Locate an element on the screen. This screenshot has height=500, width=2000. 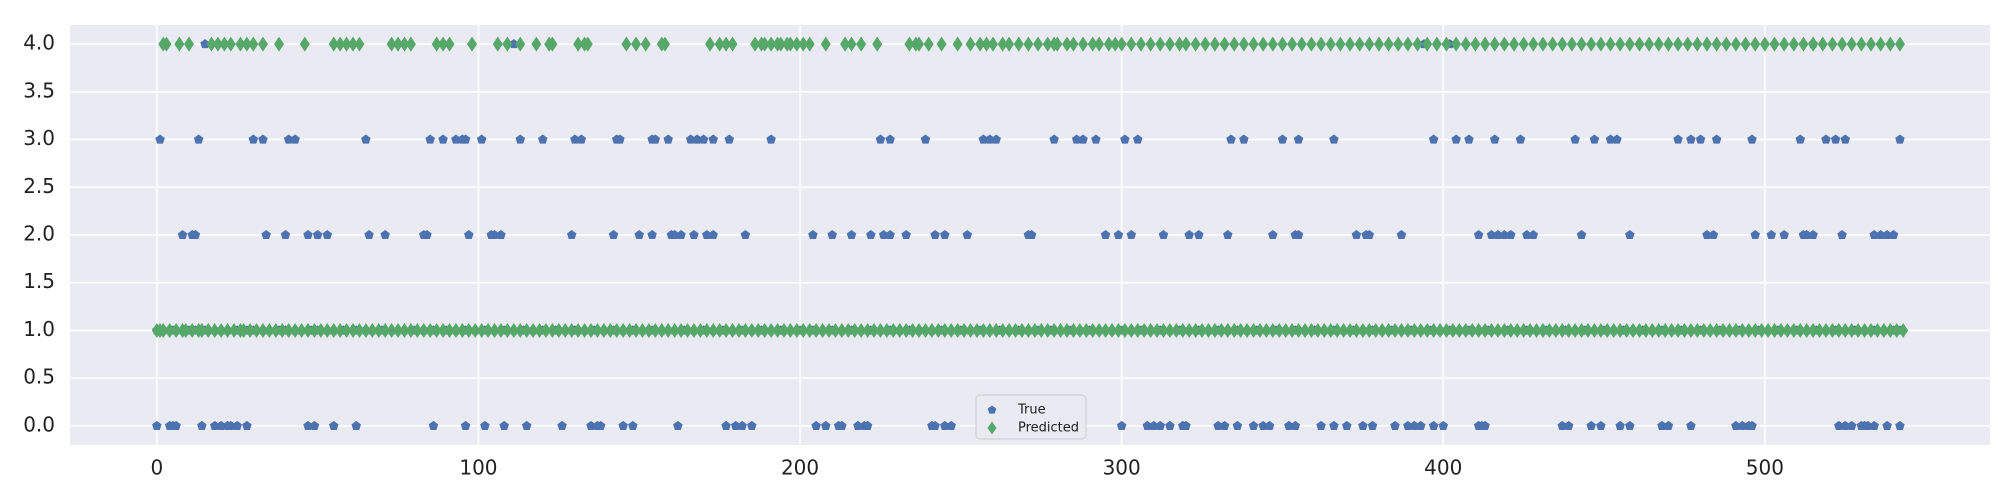
legend-true-marker is located at coordinates (992, 409).